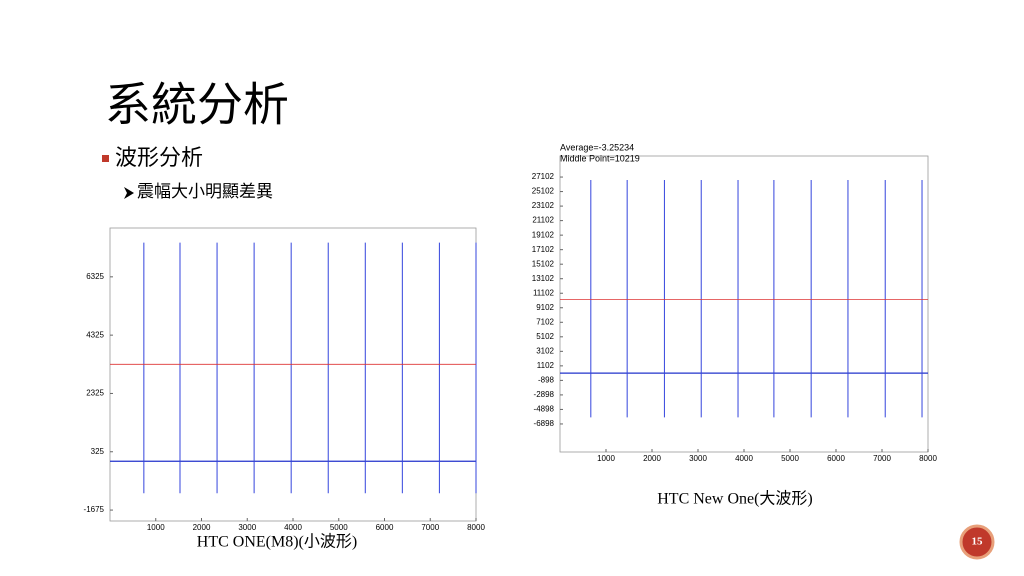 Image resolution: width=1024 pixels, height=576 pixels. What do you see at coordinates (543, 205) in the screenshot?
I see `y-tick-label: 23102` at bounding box center [543, 205].